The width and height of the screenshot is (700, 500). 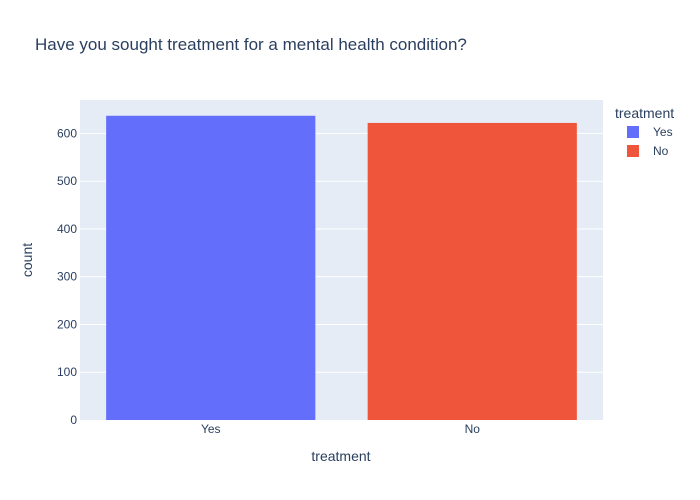 I want to click on legend-title: treatment, so click(x=644, y=113).